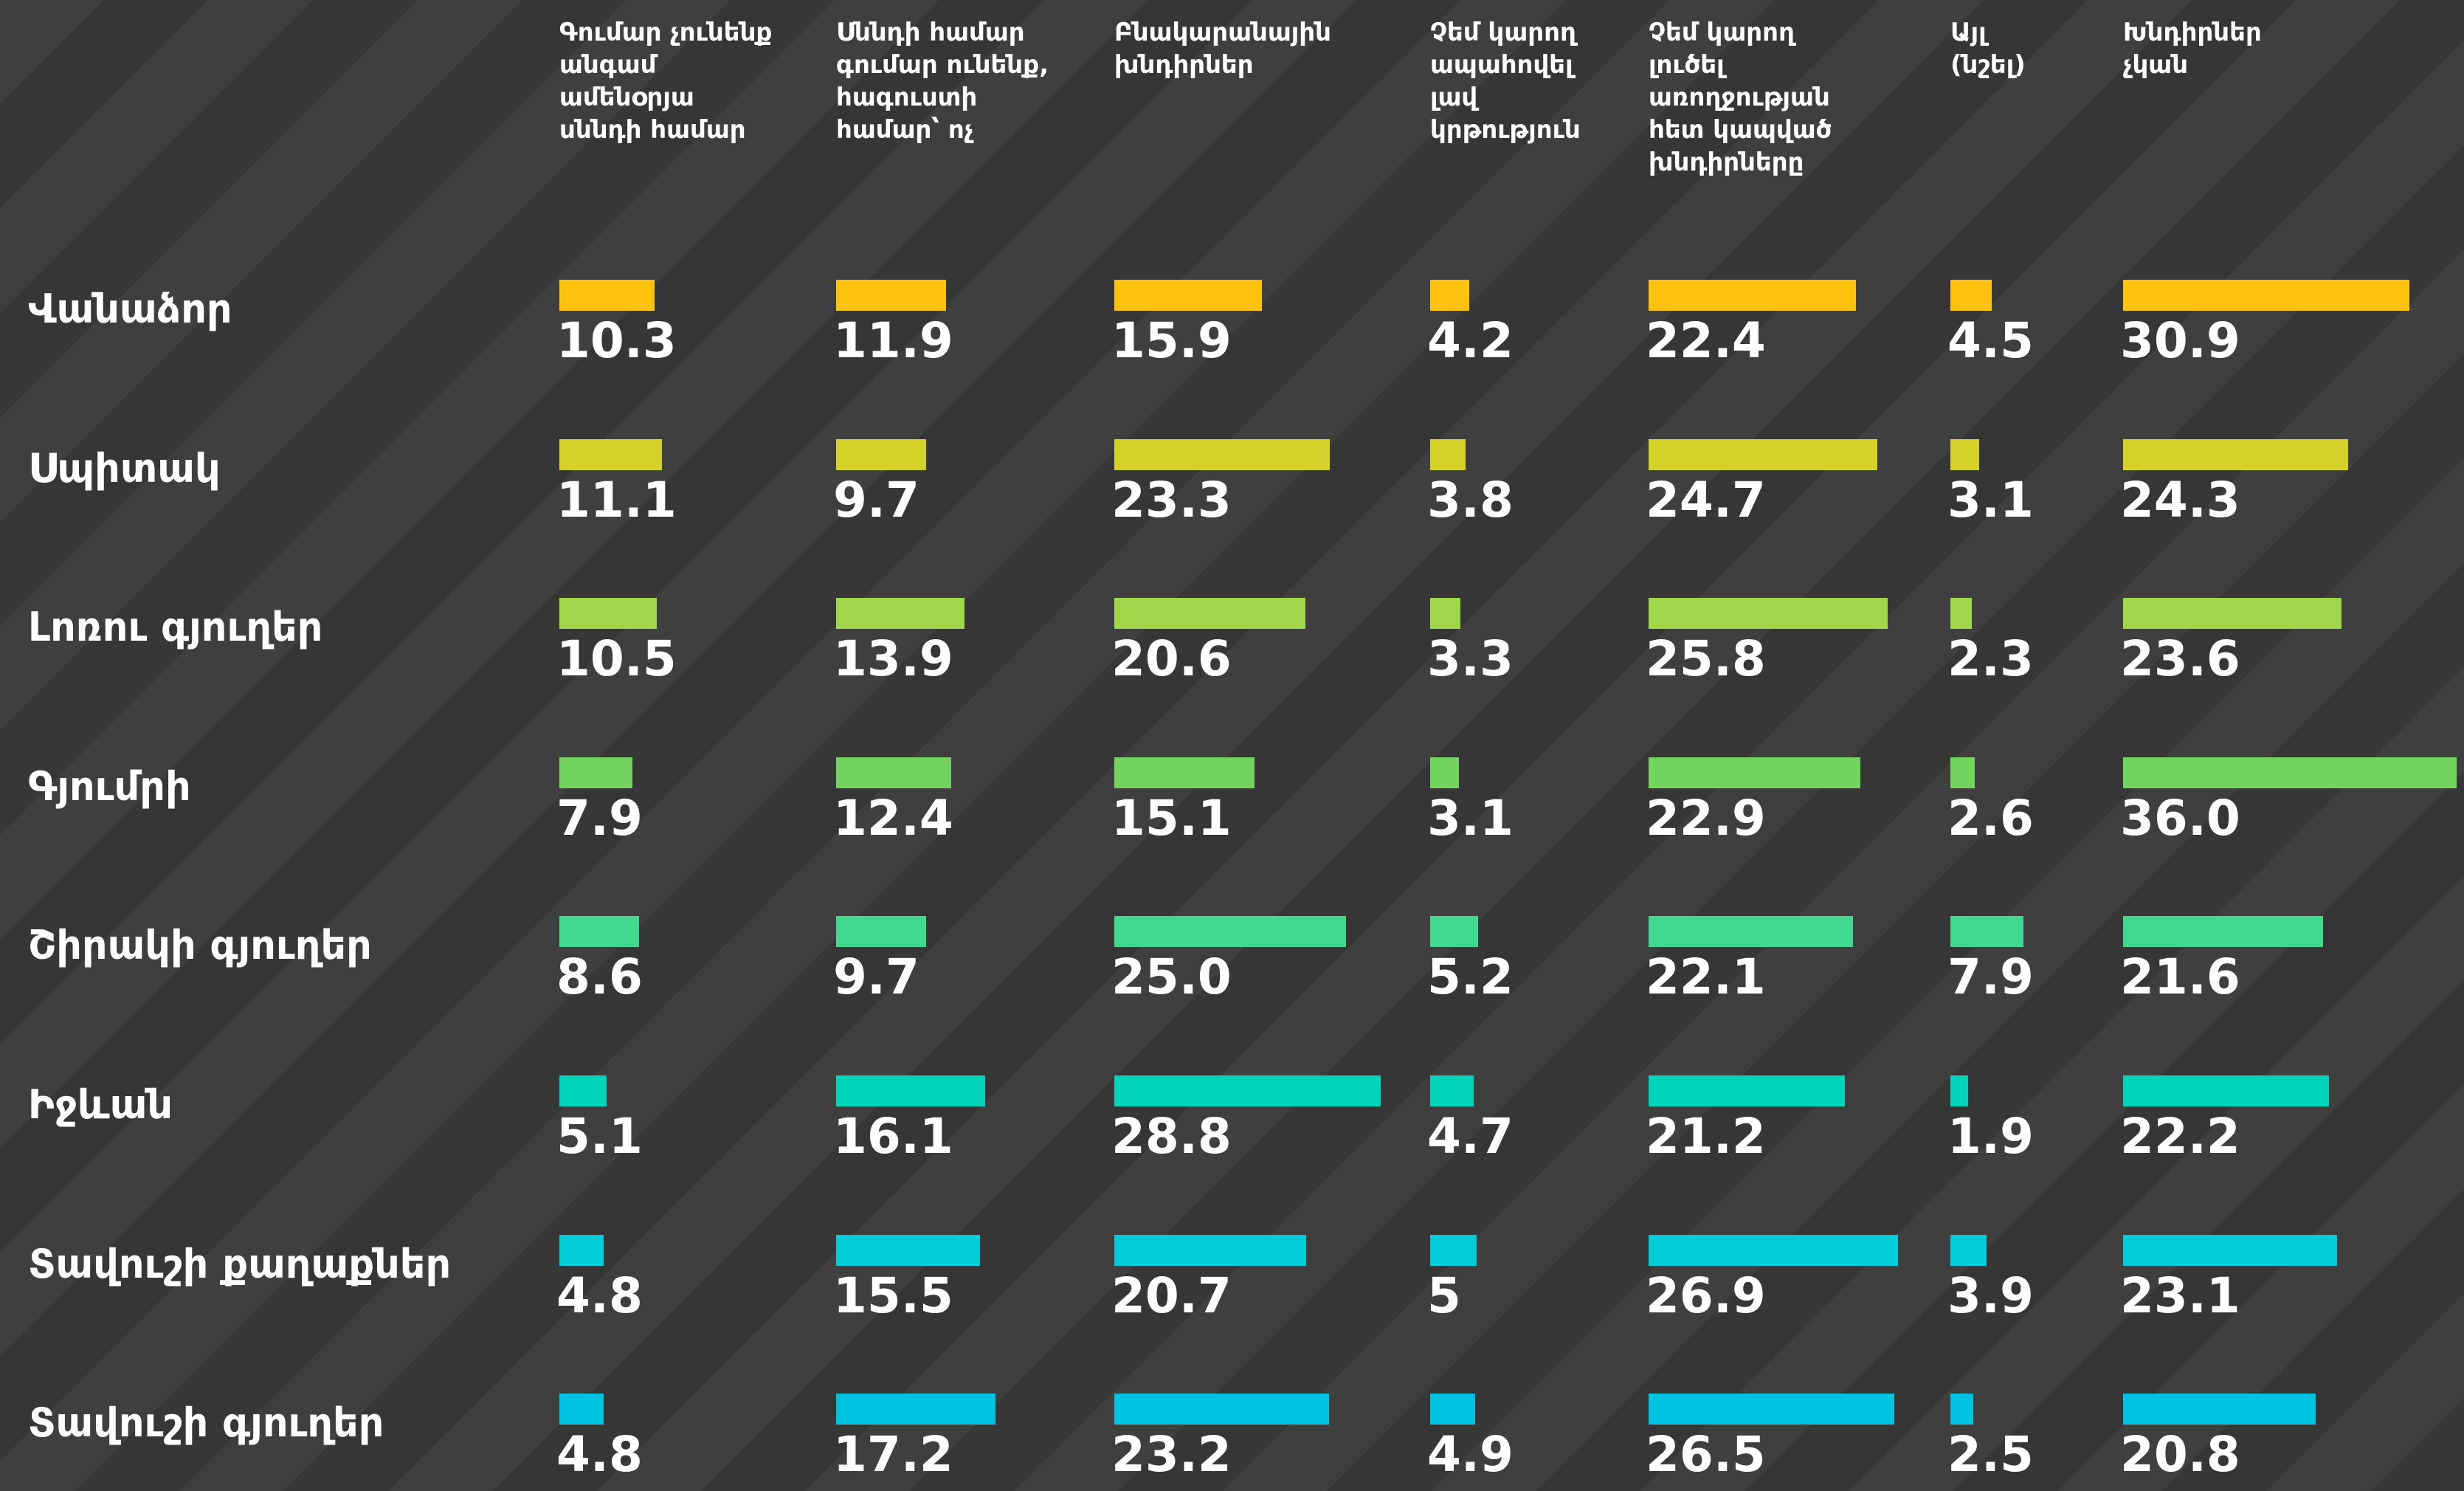 The width and height of the screenshot is (2464, 1491). I want to click on column-header: Չեմ կարող ապահովել լավ կրթություն, so click(1505, 81).